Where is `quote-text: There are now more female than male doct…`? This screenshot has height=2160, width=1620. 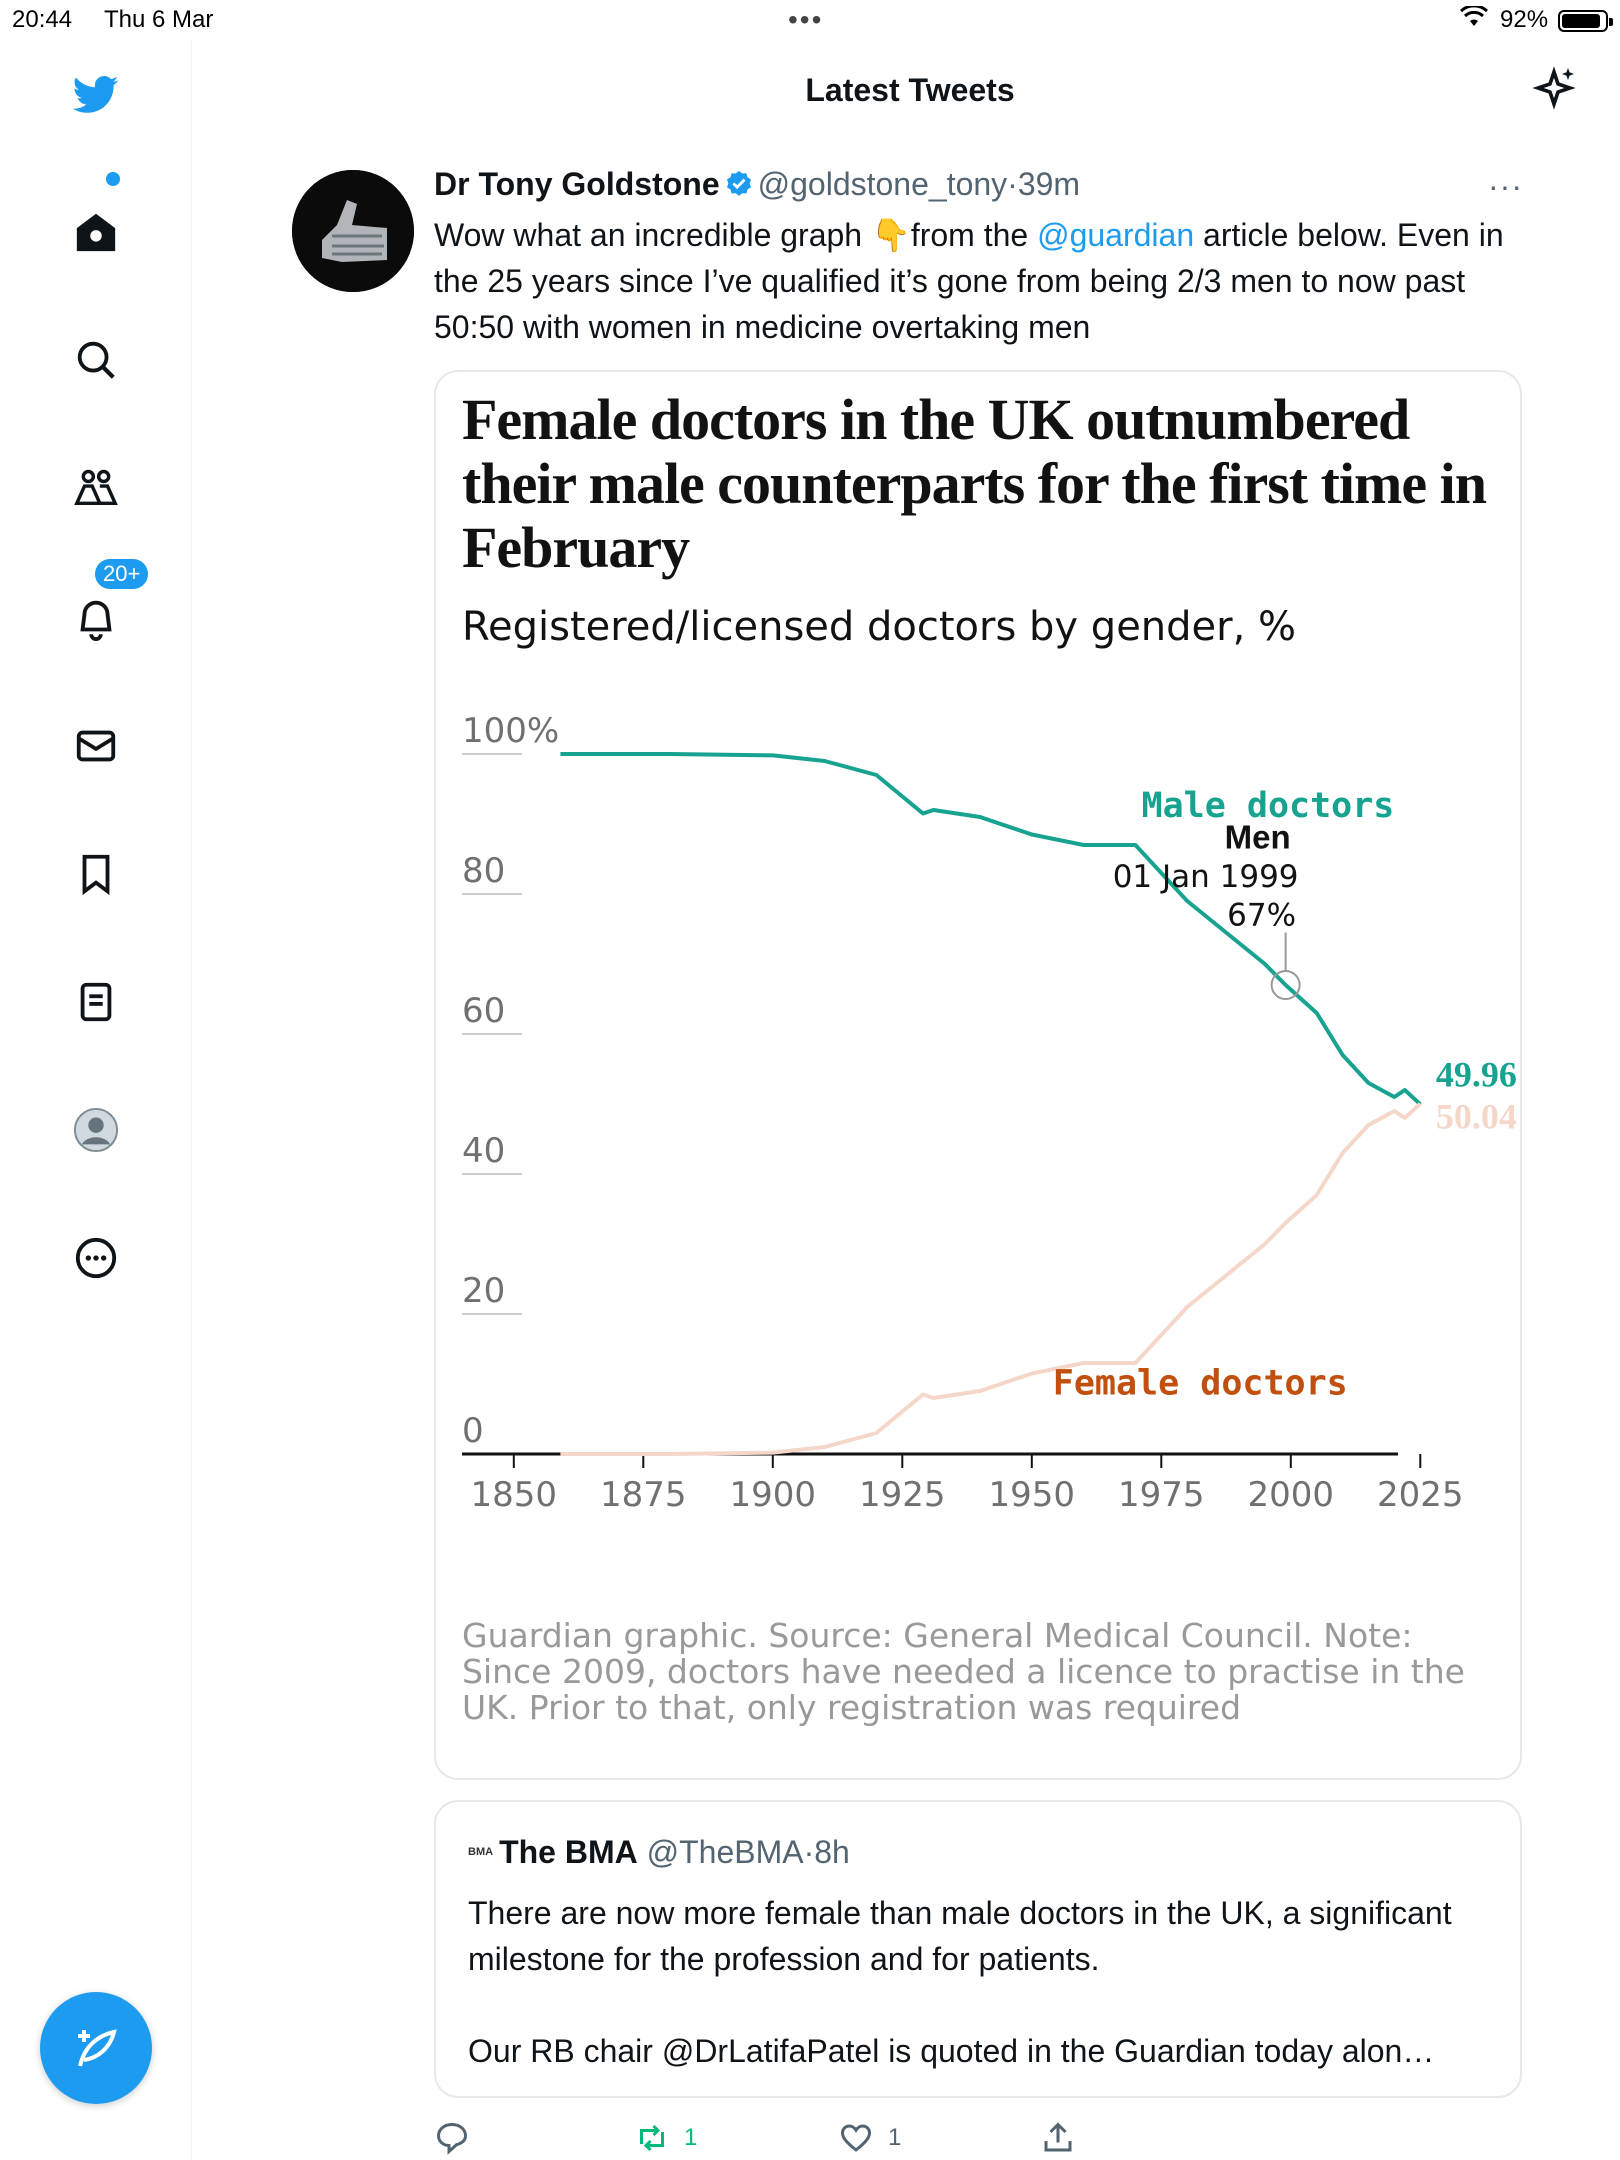 quote-text: There are now more female than male doct… is located at coordinates (978, 1982).